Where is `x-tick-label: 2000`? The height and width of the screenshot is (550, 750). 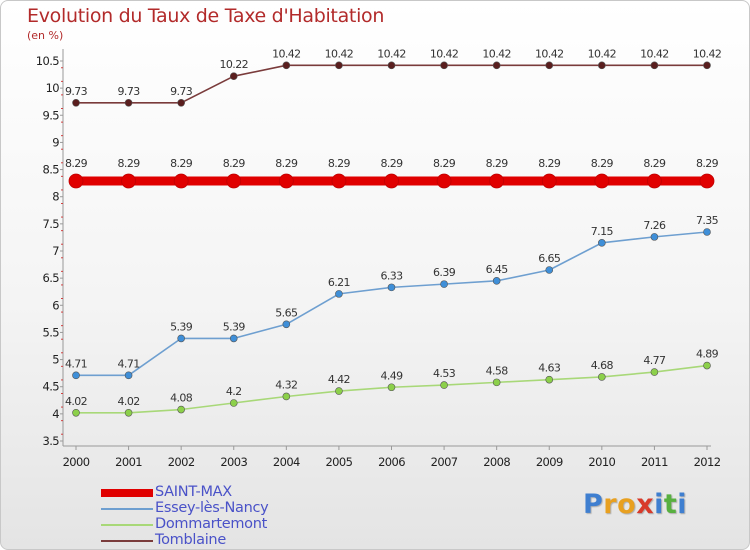 x-tick-label: 2000 is located at coordinates (76, 462).